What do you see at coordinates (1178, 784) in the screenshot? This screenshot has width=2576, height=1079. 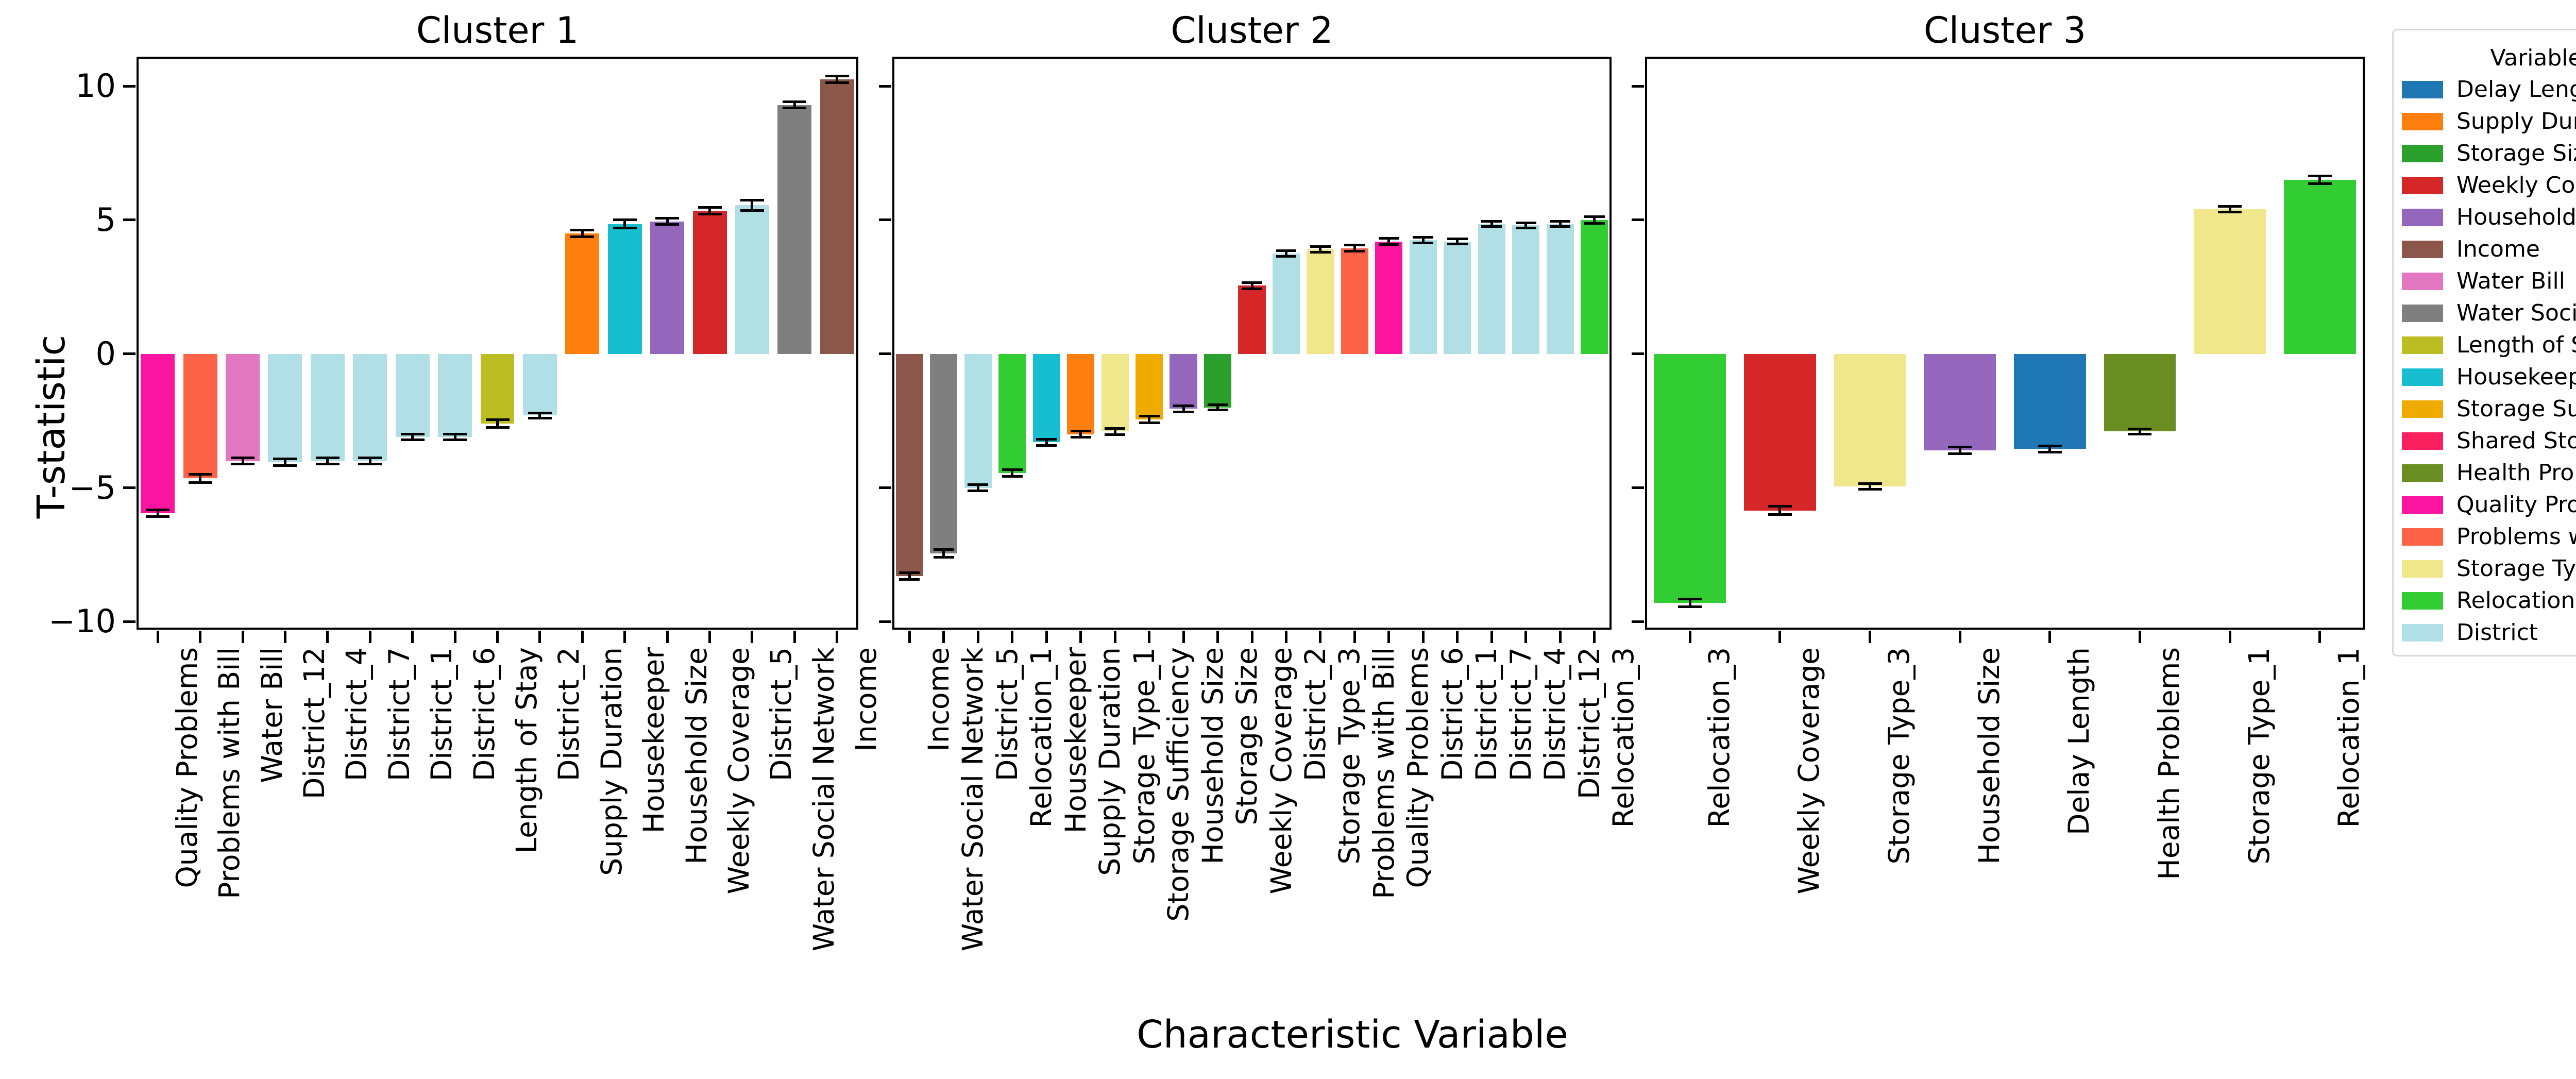 I see `x-tick-label: Storage Sufficiency` at bounding box center [1178, 784].